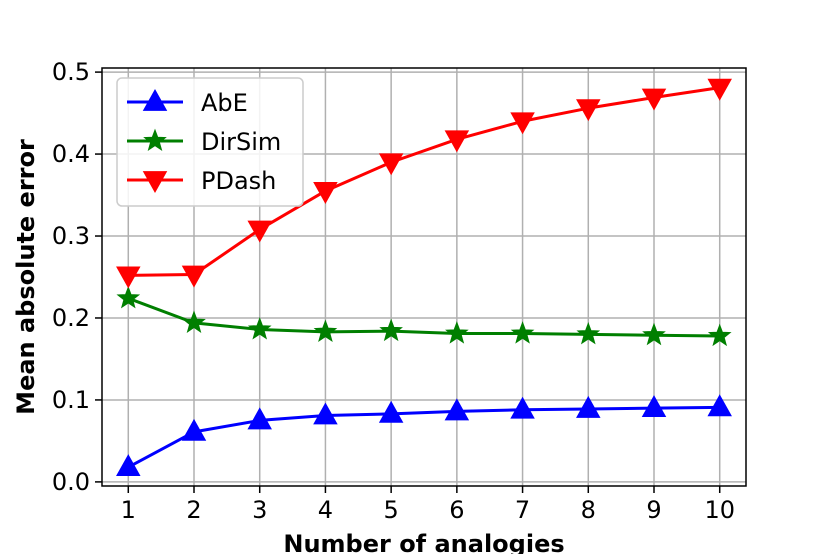  I want to click on x-axis-title: Number of analogies, so click(423, 542).